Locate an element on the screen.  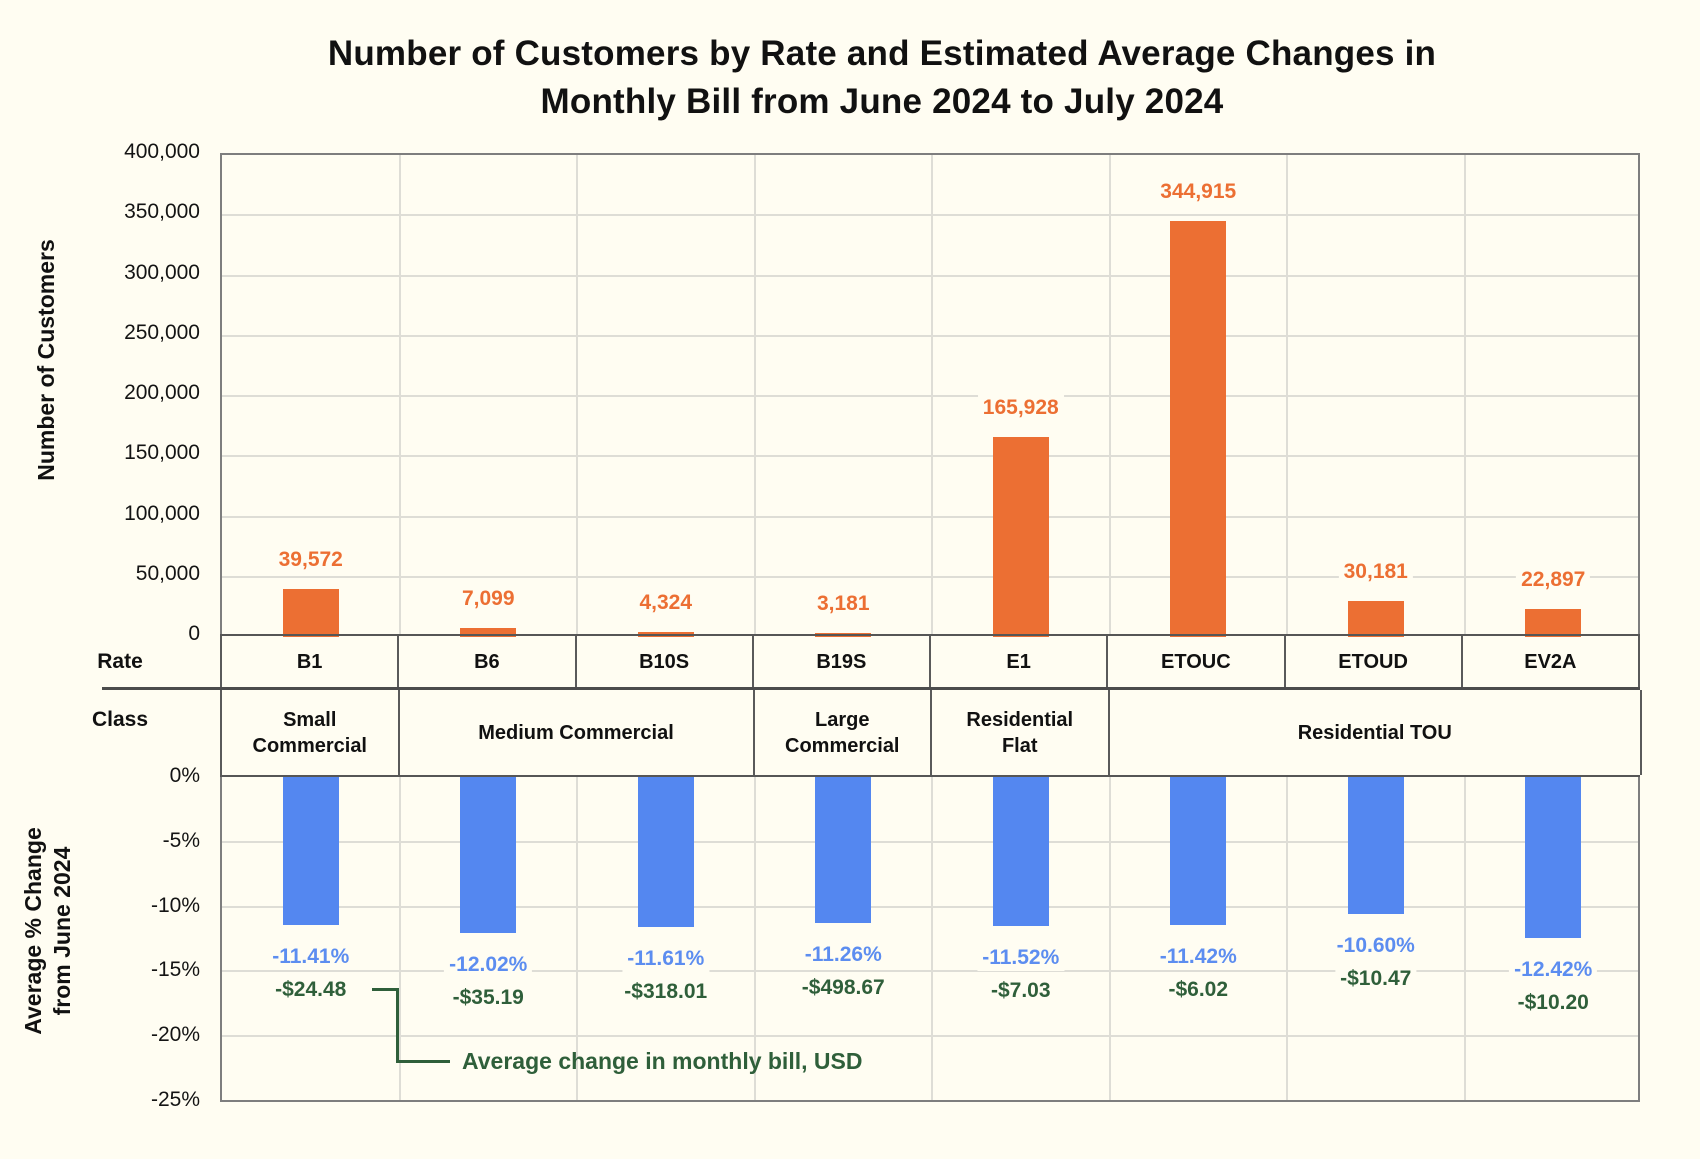
y-axis-title-customers: Number of Customers is located at coordinates (46, 360).